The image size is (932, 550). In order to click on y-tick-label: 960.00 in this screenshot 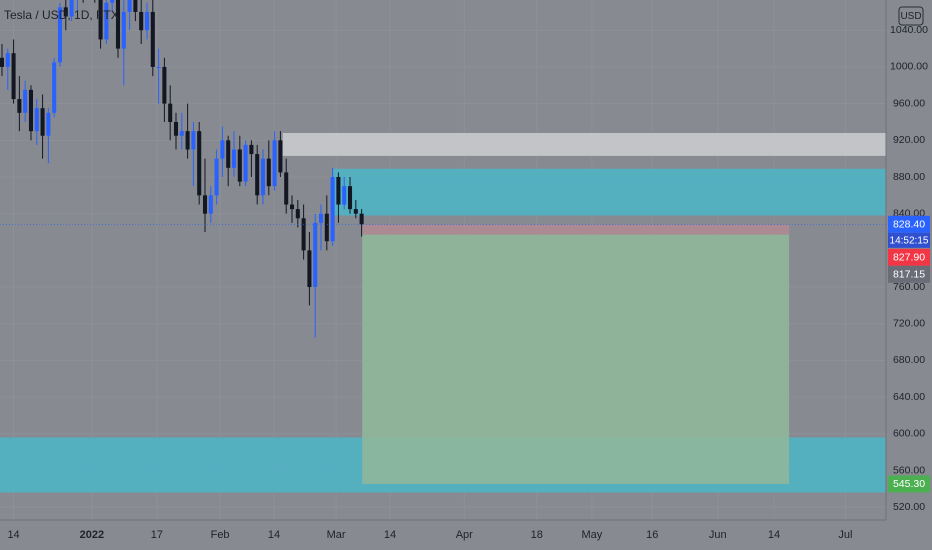, I will do `click(909, 103)`.